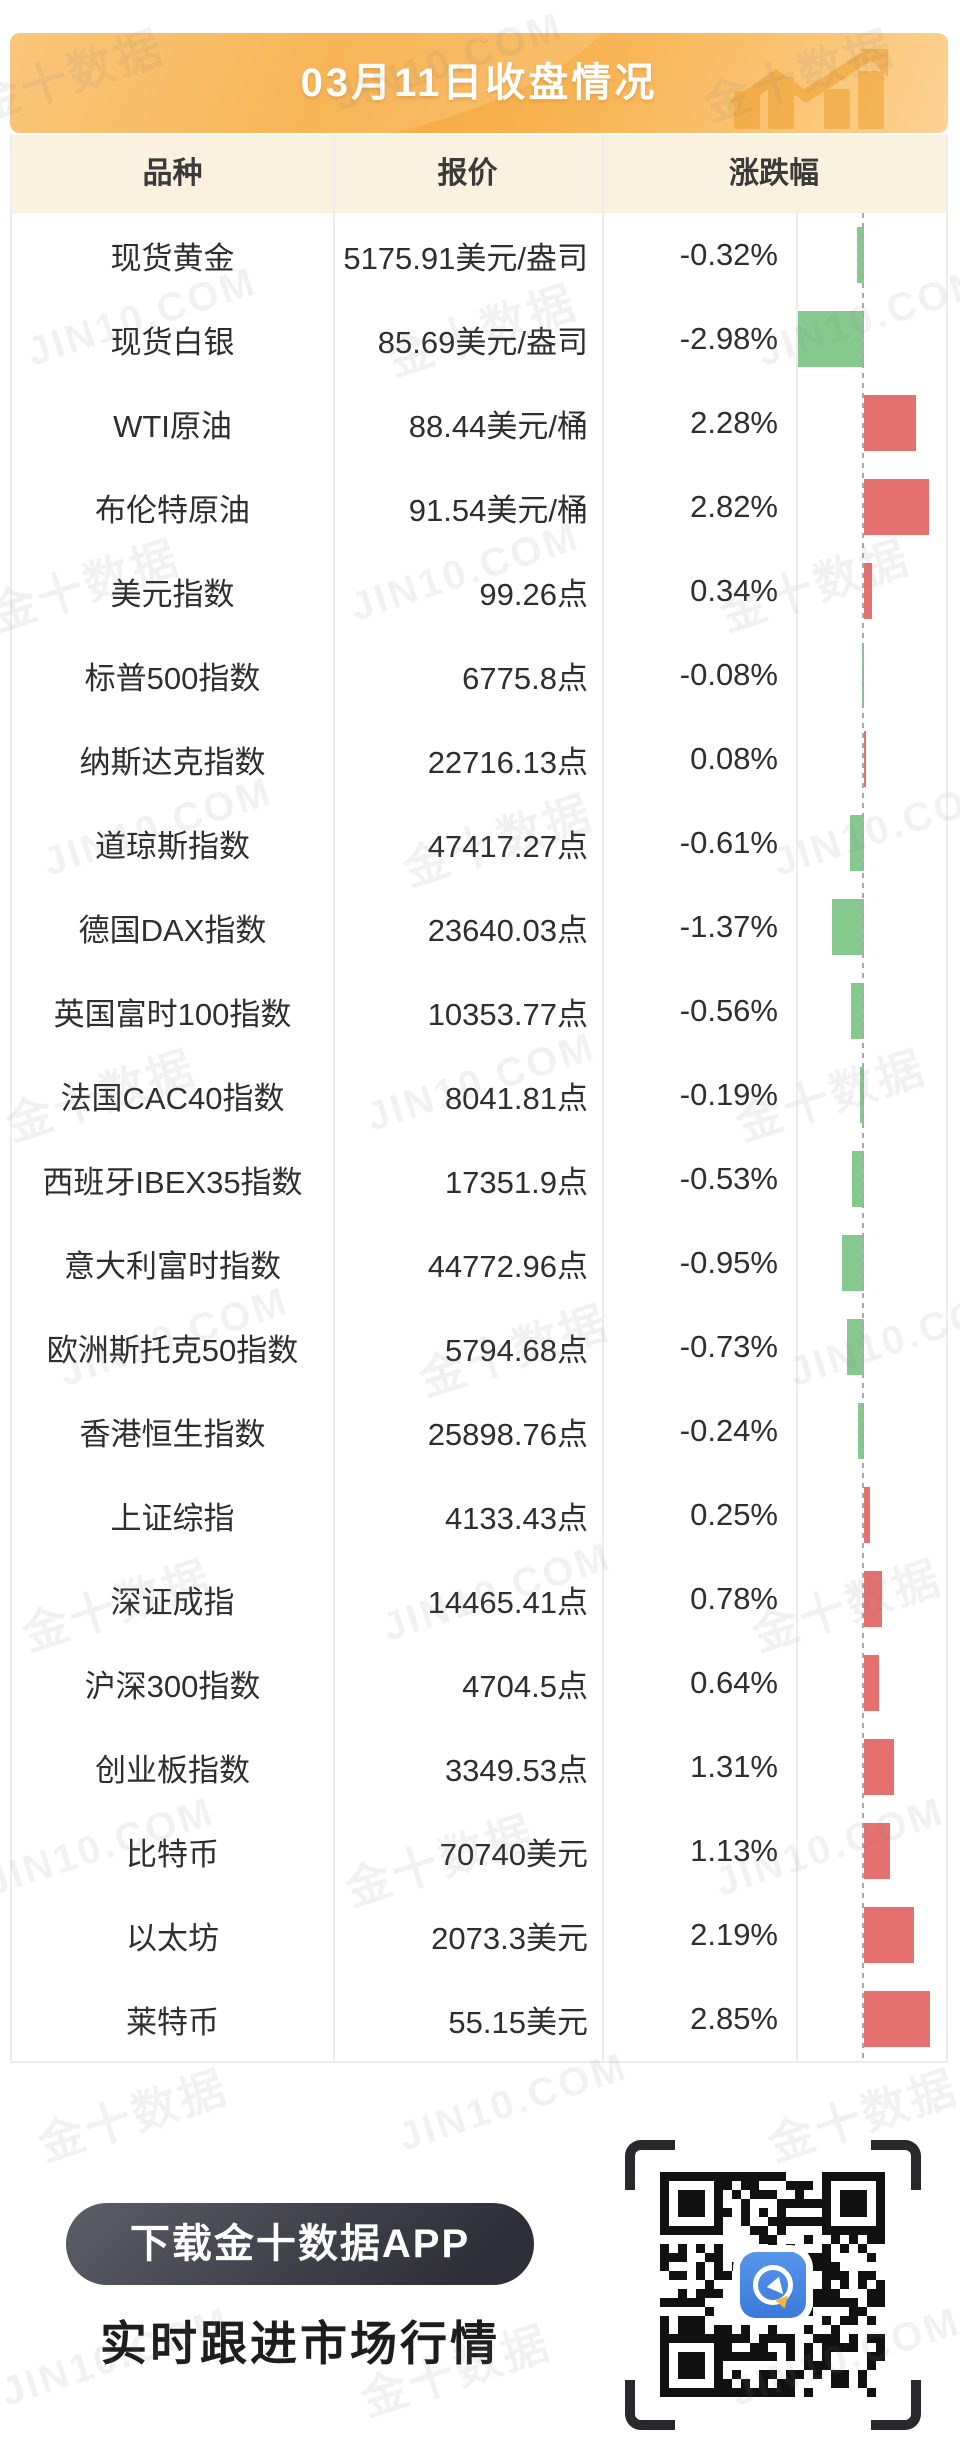  Describe the element at coordinates (734, 758) in the screenshot. I see `instrument-change: 0.08%` at that location.